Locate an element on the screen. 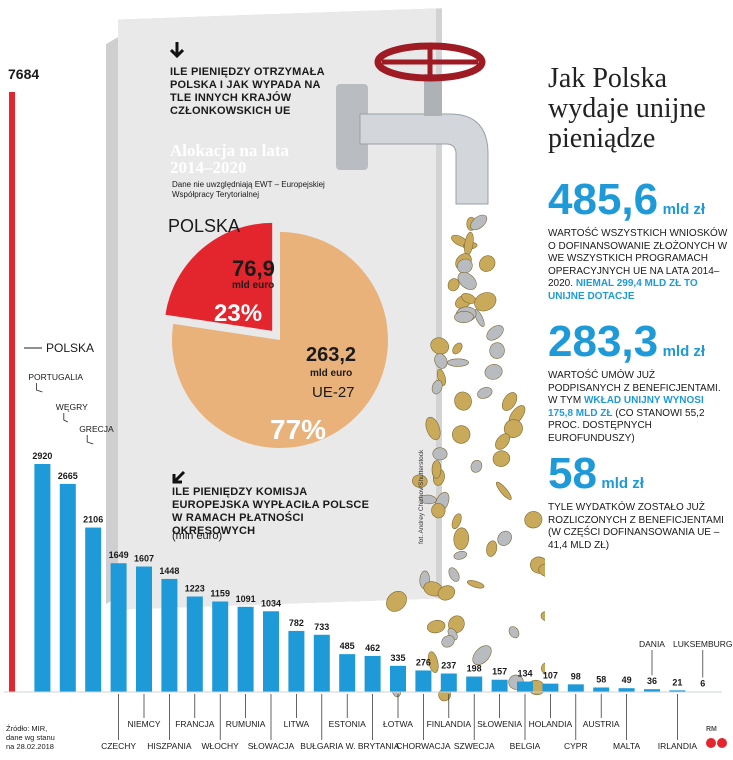  bar-value-label: 2920 is located at coordinates (42, 456).